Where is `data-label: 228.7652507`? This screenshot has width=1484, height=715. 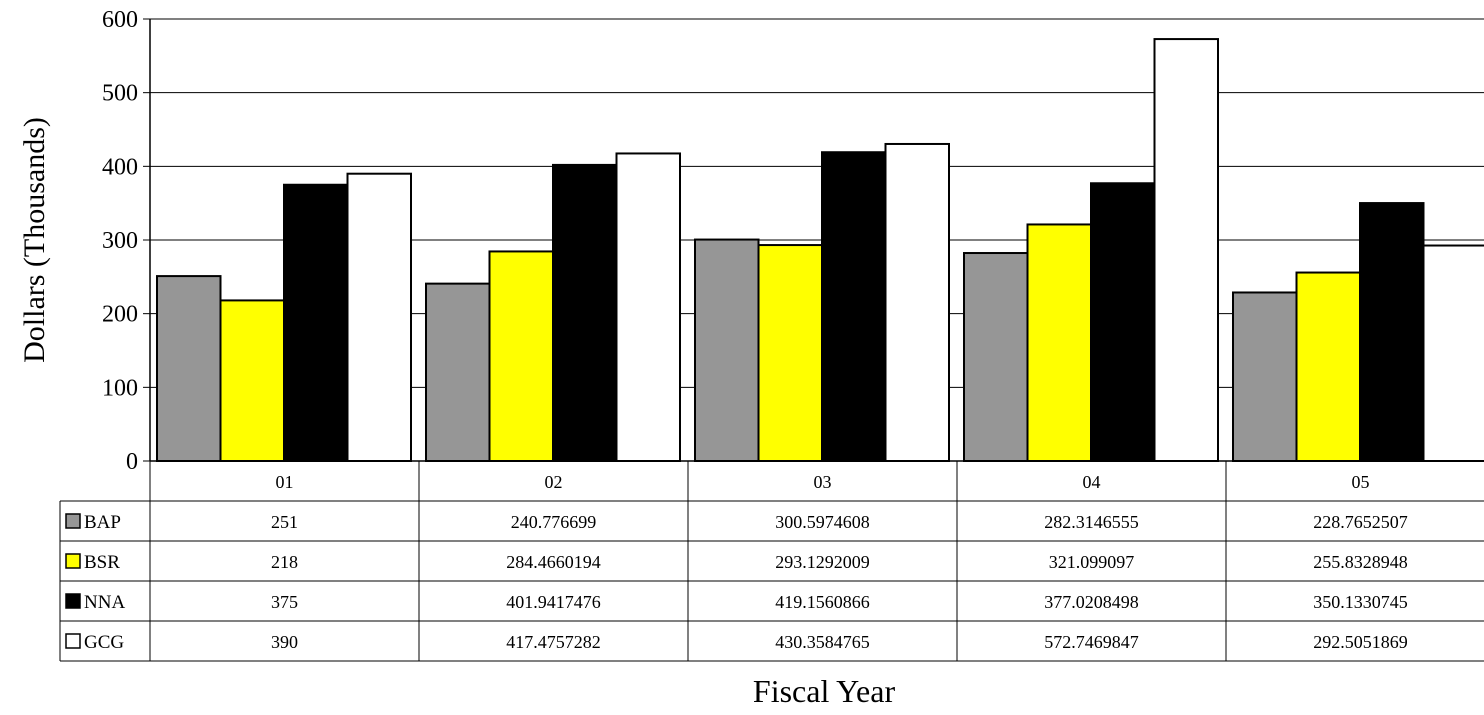
data-label: 228.7652507 is located at coordinates (1360, 522).